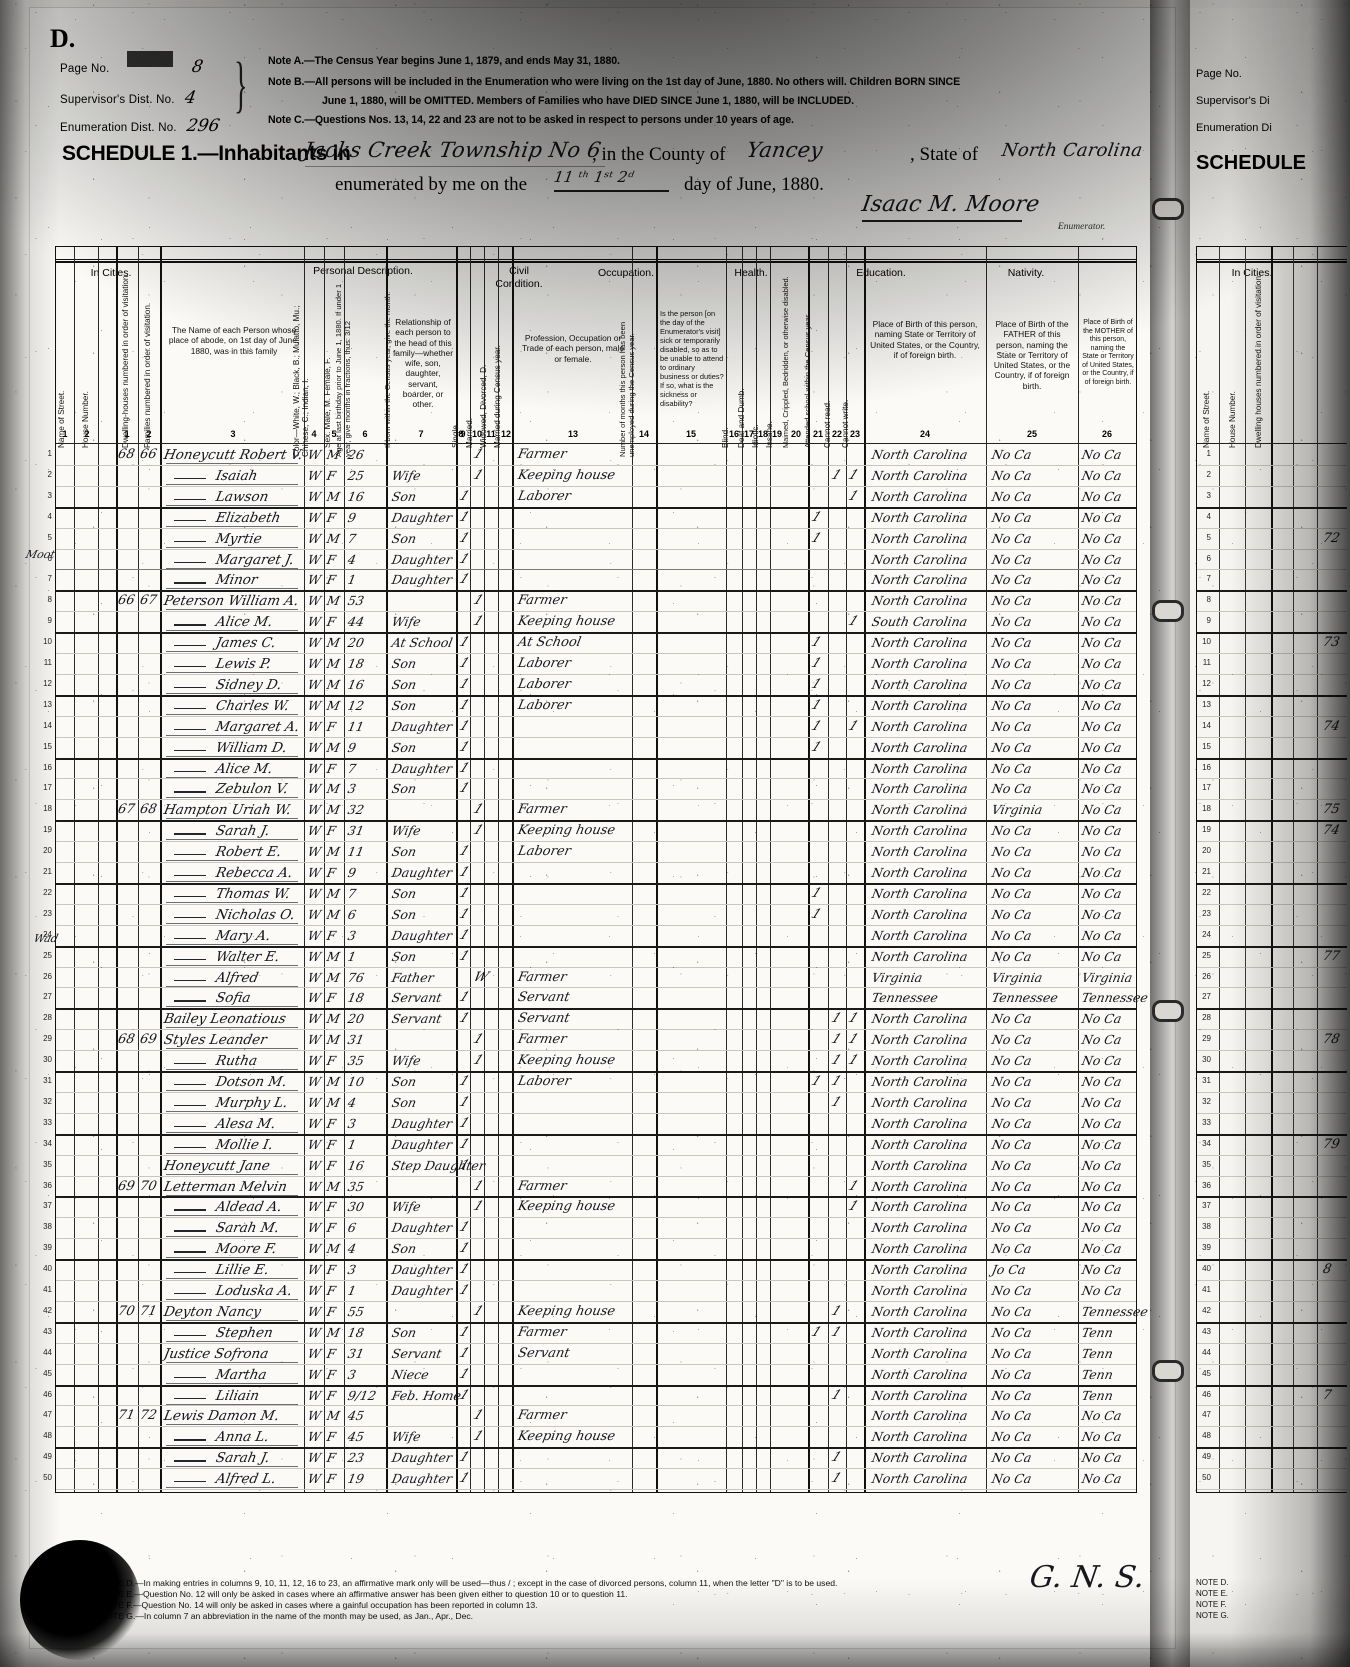  What do you see at coordinates (589, 1375) in the screenshot?
I see `table-row: 45 Martha W F 3 Niece 1 North Carolina No Ca Tenn` at bounding box center [589, 1375].